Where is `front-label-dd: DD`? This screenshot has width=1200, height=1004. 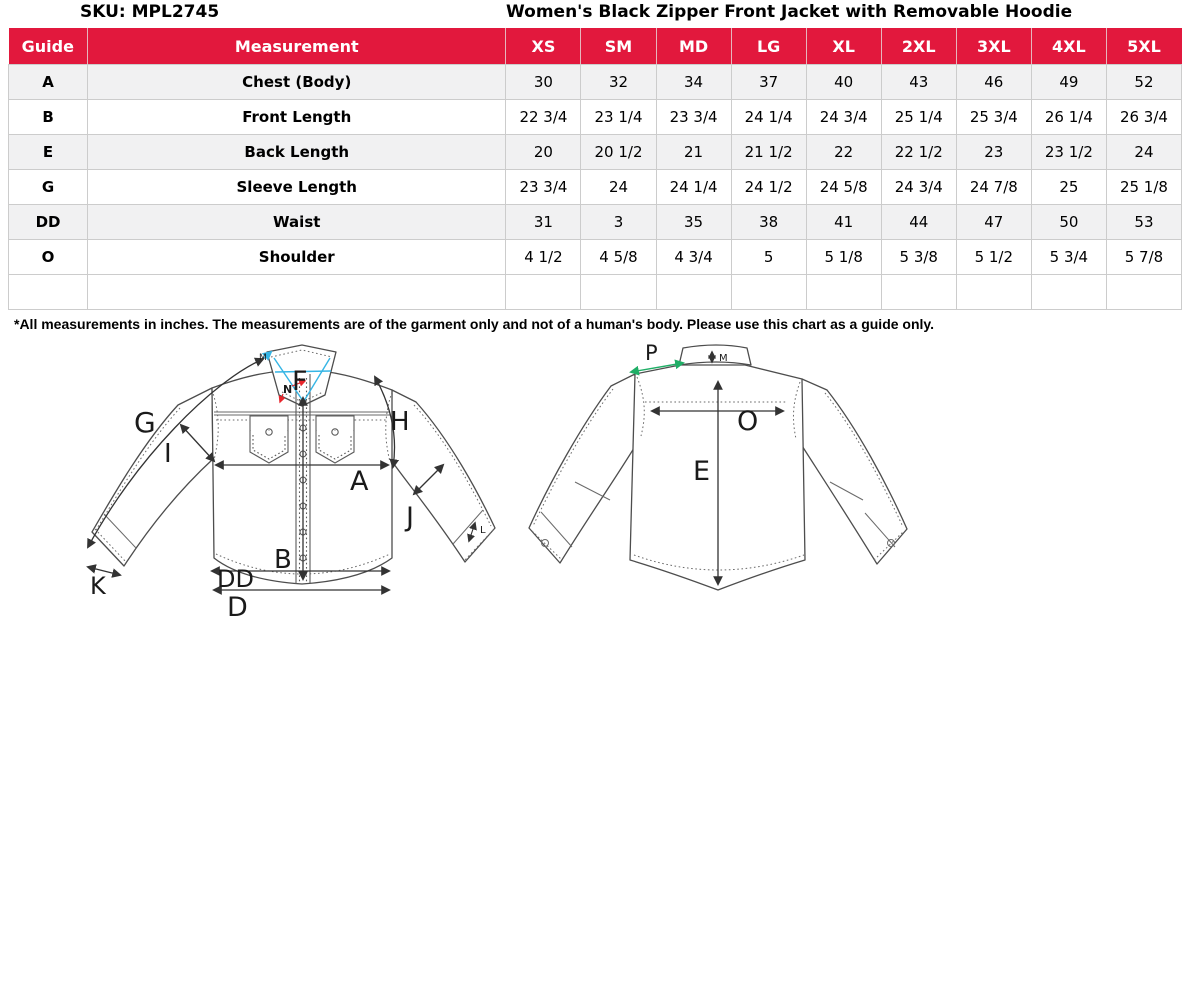 front-label-dd: DD is located at coordinates (235, 579).